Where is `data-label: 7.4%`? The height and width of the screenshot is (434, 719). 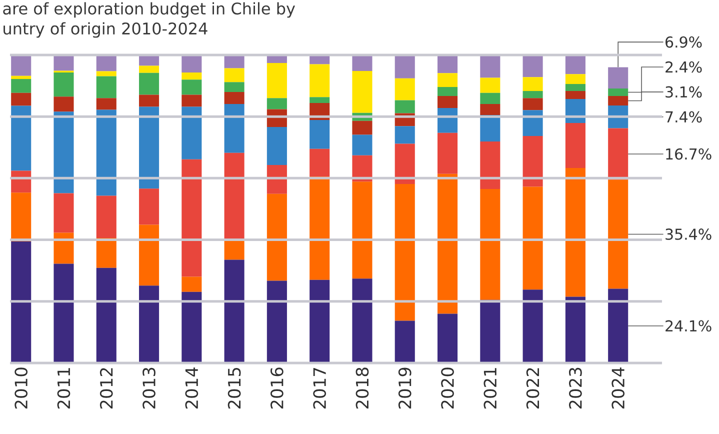 data-label: 7.4% is located at coordinates (684, 117).